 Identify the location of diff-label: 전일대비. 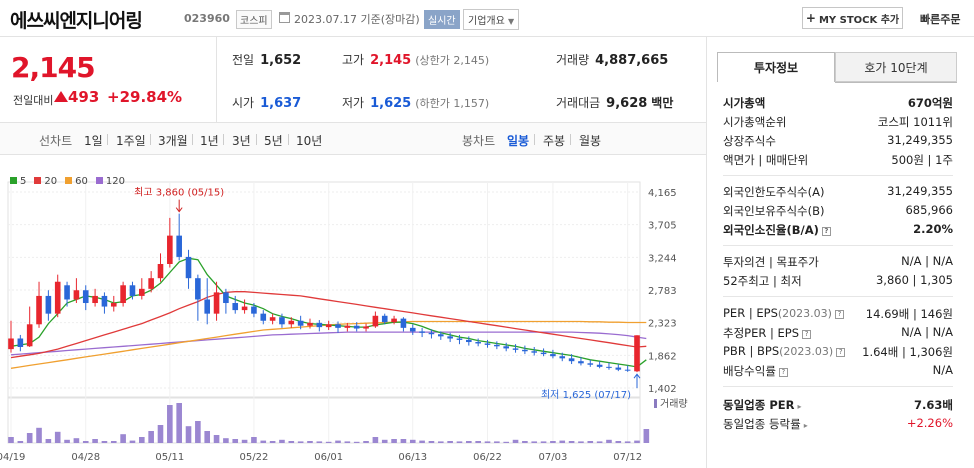
(33, 100).